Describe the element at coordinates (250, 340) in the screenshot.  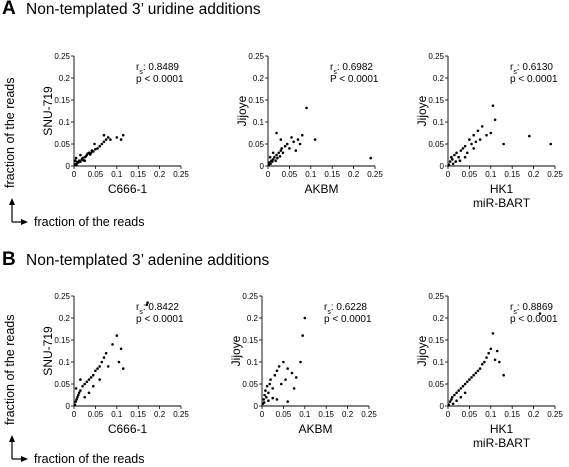
I see `y-tick-label: 0.15` at that location.